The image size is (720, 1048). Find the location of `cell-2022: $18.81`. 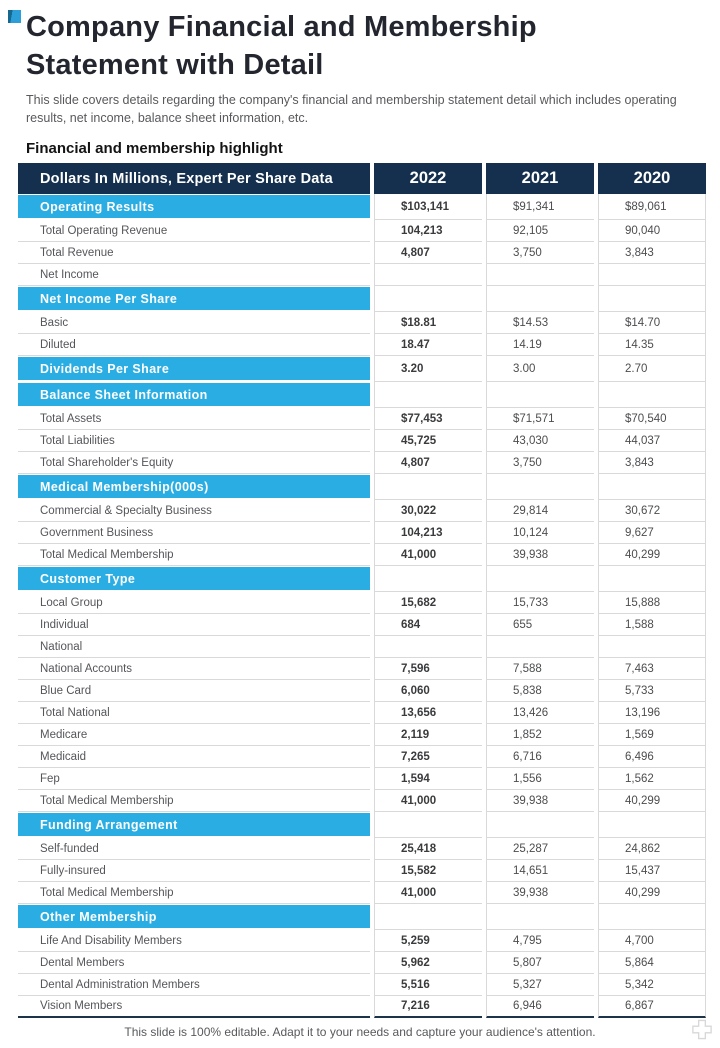

cell-2022: $18.81 is located at coordinates (428, 323).